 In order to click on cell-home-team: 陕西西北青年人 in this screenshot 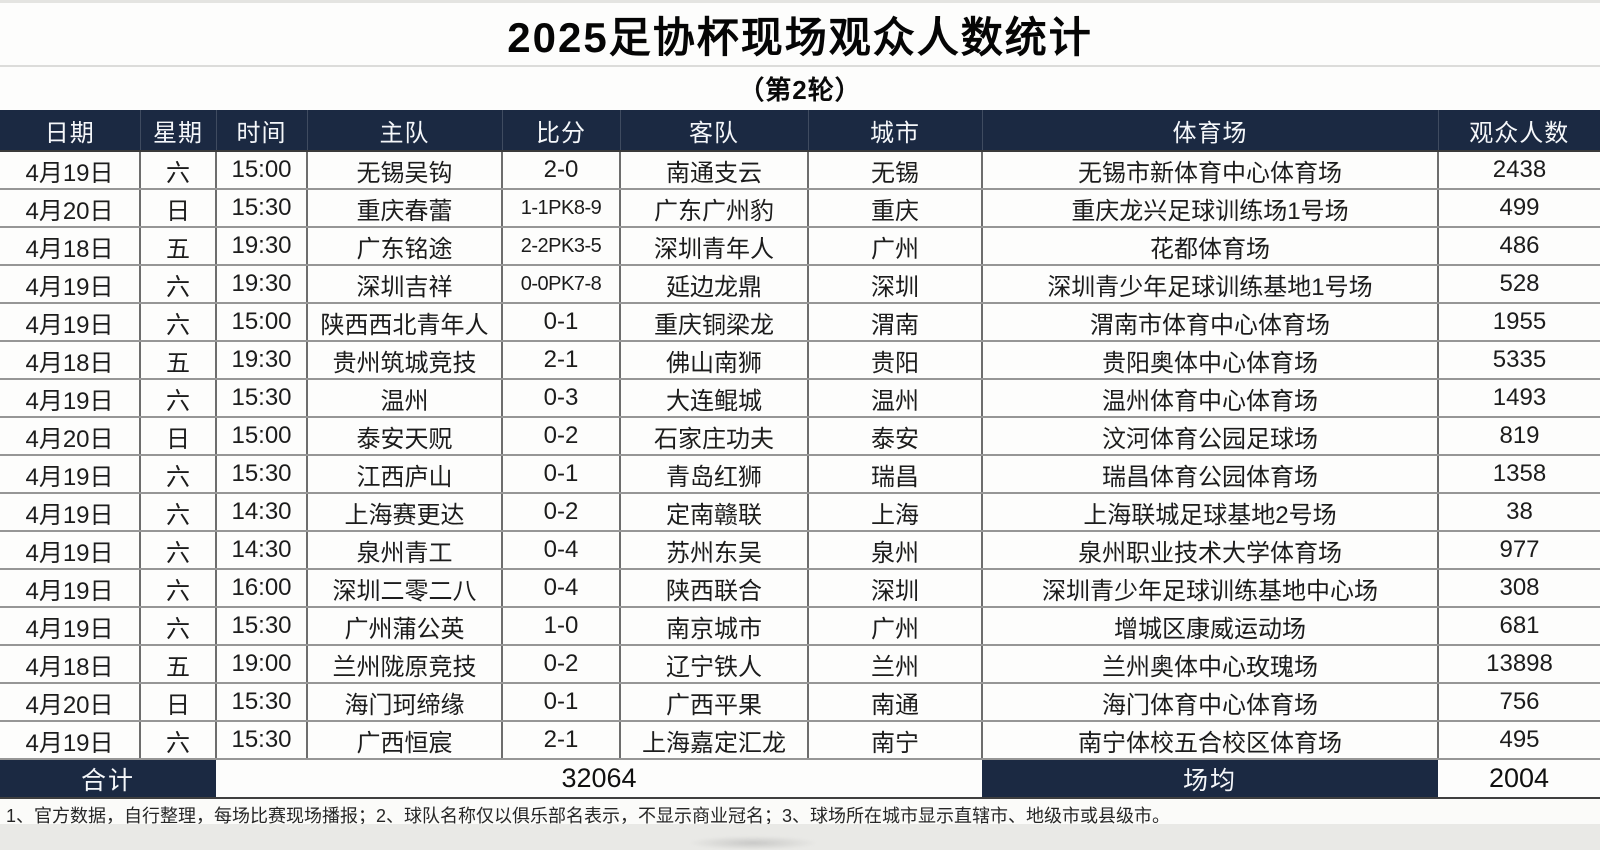, I will do `click(404, 322)`.